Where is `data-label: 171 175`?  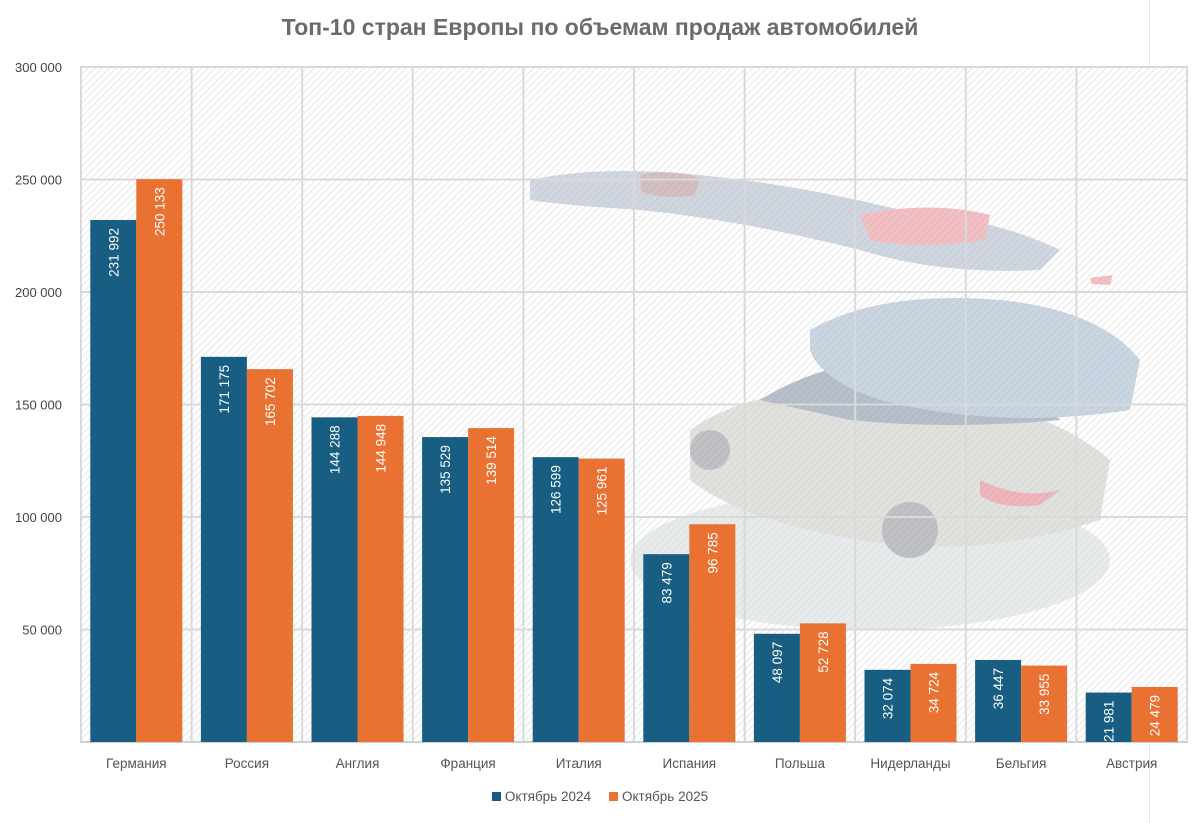 data-label: 171 175 is located at coordinates (224, 389).